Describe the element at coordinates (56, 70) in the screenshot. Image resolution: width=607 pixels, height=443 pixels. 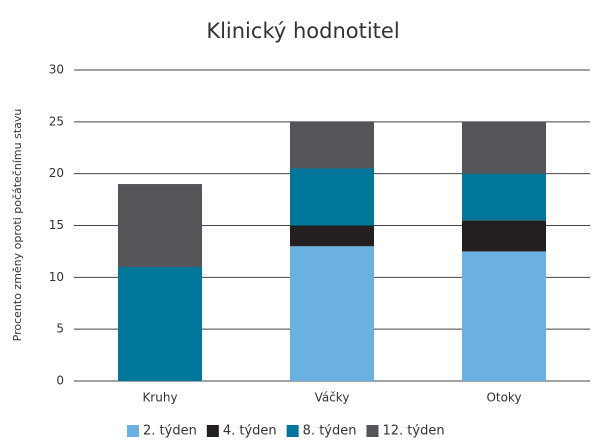
I see `y-tick-label: 30` at that location.